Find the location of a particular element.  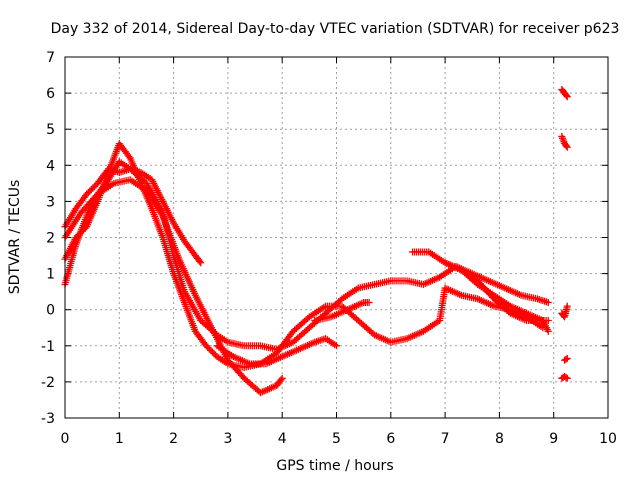

x-tick-label: 5 is located at coordinates (336, 439).